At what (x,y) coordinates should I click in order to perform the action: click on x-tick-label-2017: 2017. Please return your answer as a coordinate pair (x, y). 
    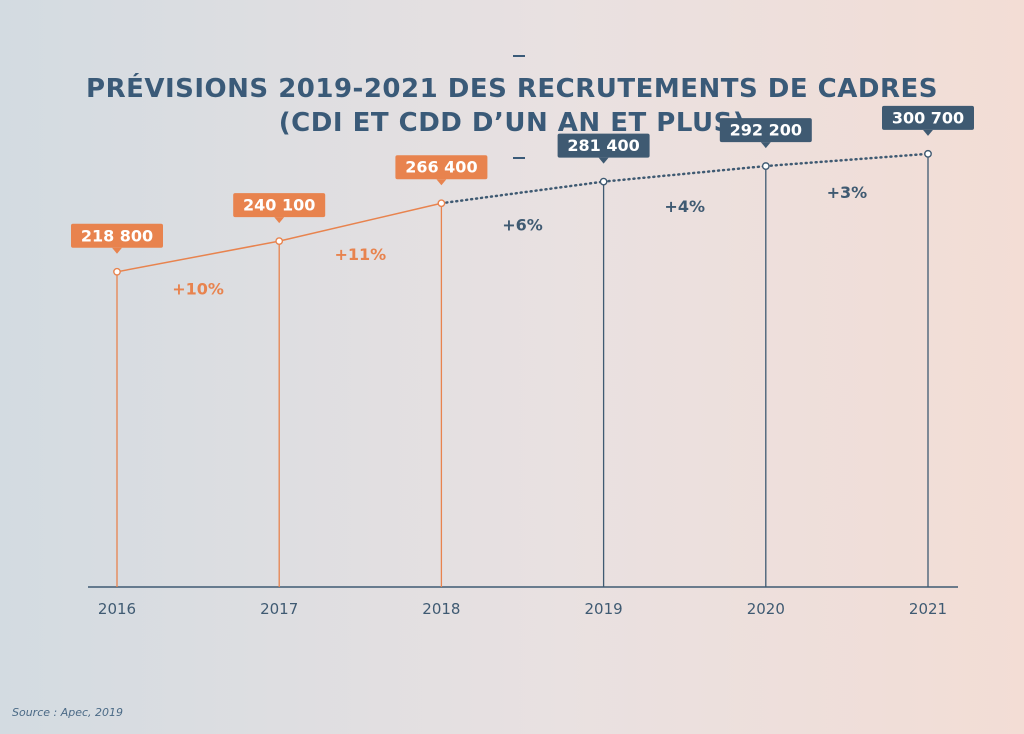
    Looking at the image, I should click on (279, 609).